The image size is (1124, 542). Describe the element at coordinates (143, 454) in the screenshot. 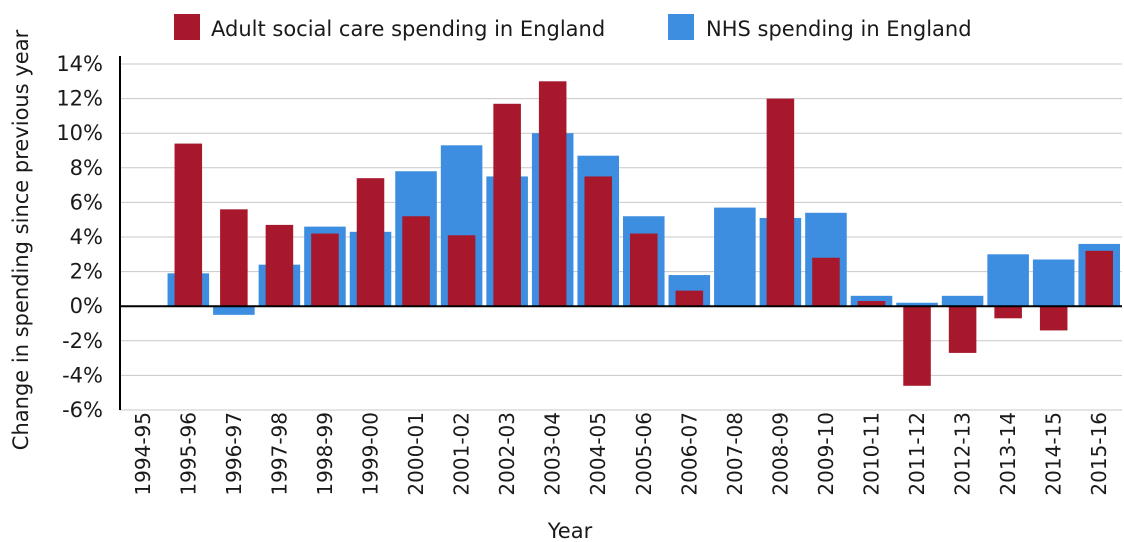

I see `x-tick-label: 1994-95` at that location.